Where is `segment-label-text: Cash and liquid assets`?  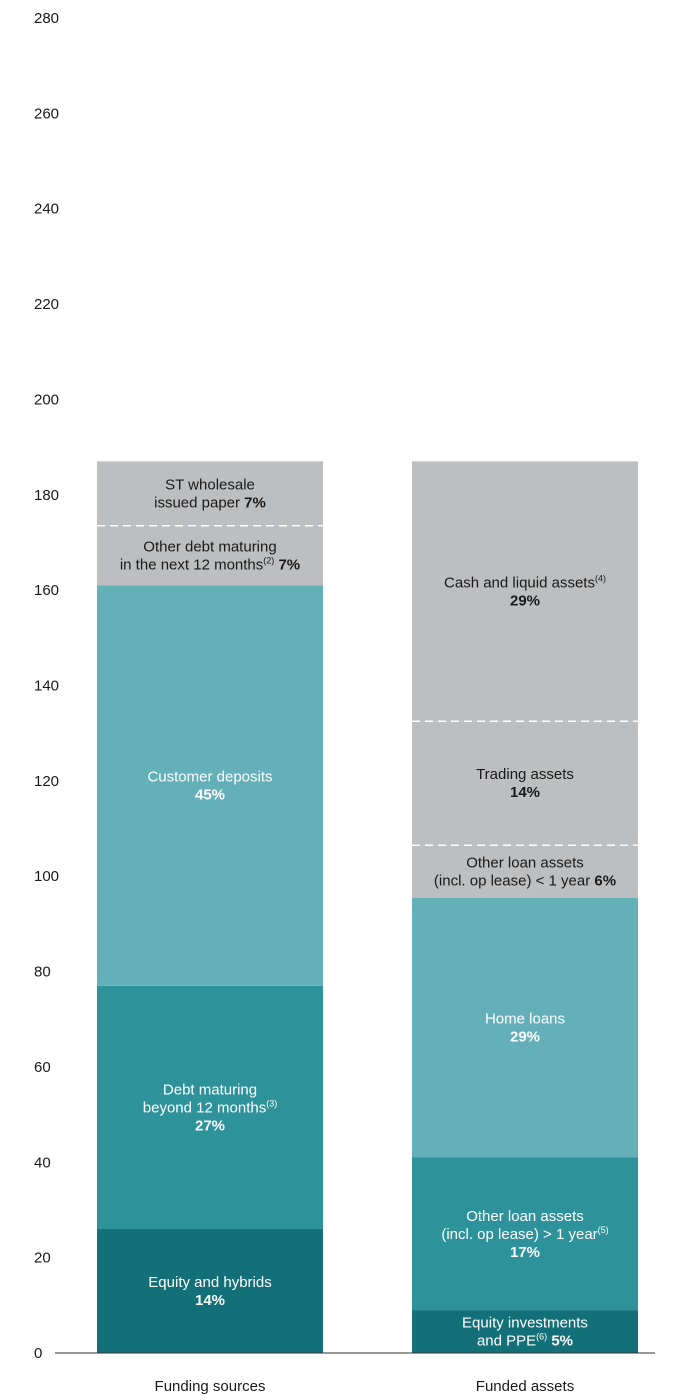
segment-label-text: Cash and liquid assets is located at coordinates (519, 582).